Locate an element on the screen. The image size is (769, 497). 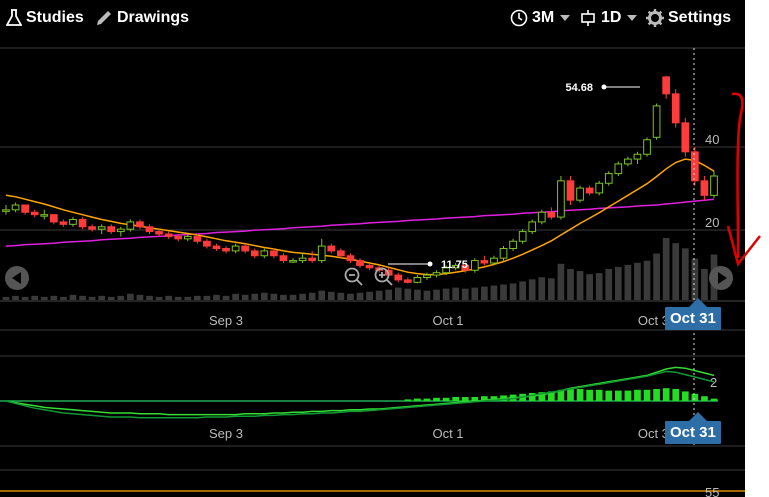
gear-icon is located at coordinates (655, 18).